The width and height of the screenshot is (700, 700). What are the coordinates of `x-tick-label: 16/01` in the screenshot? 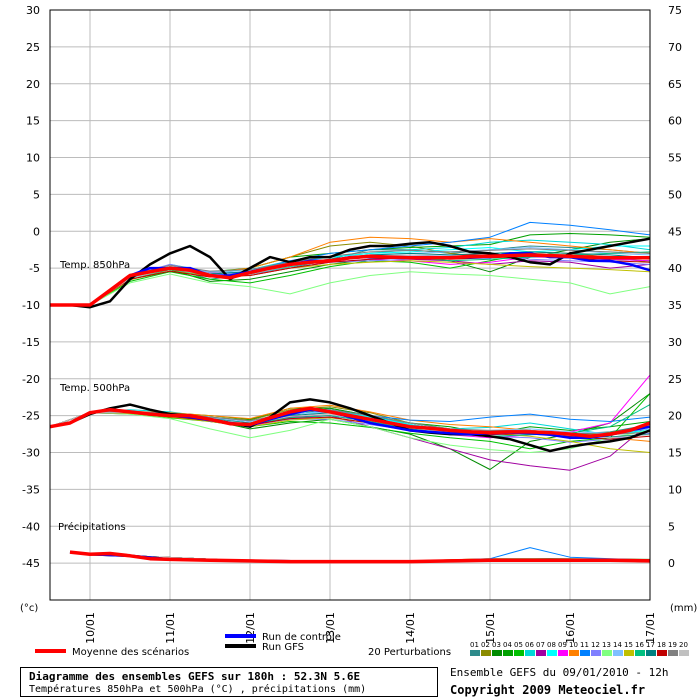 It's located at (570, 628).